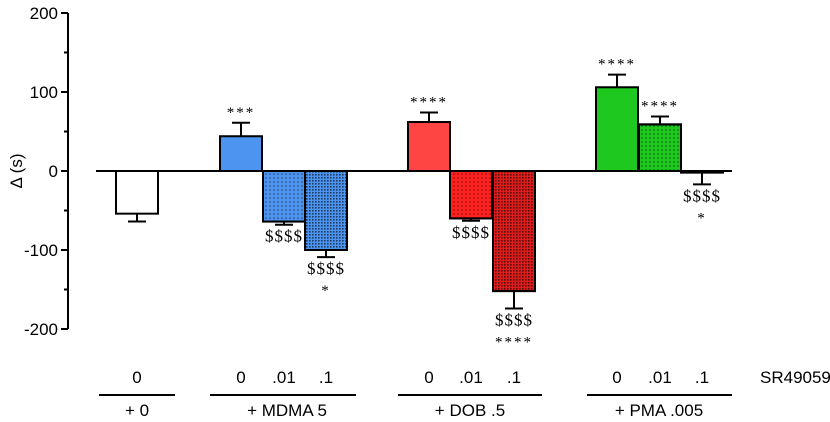  I want to click on group-label: + 0, so click(137, 410).